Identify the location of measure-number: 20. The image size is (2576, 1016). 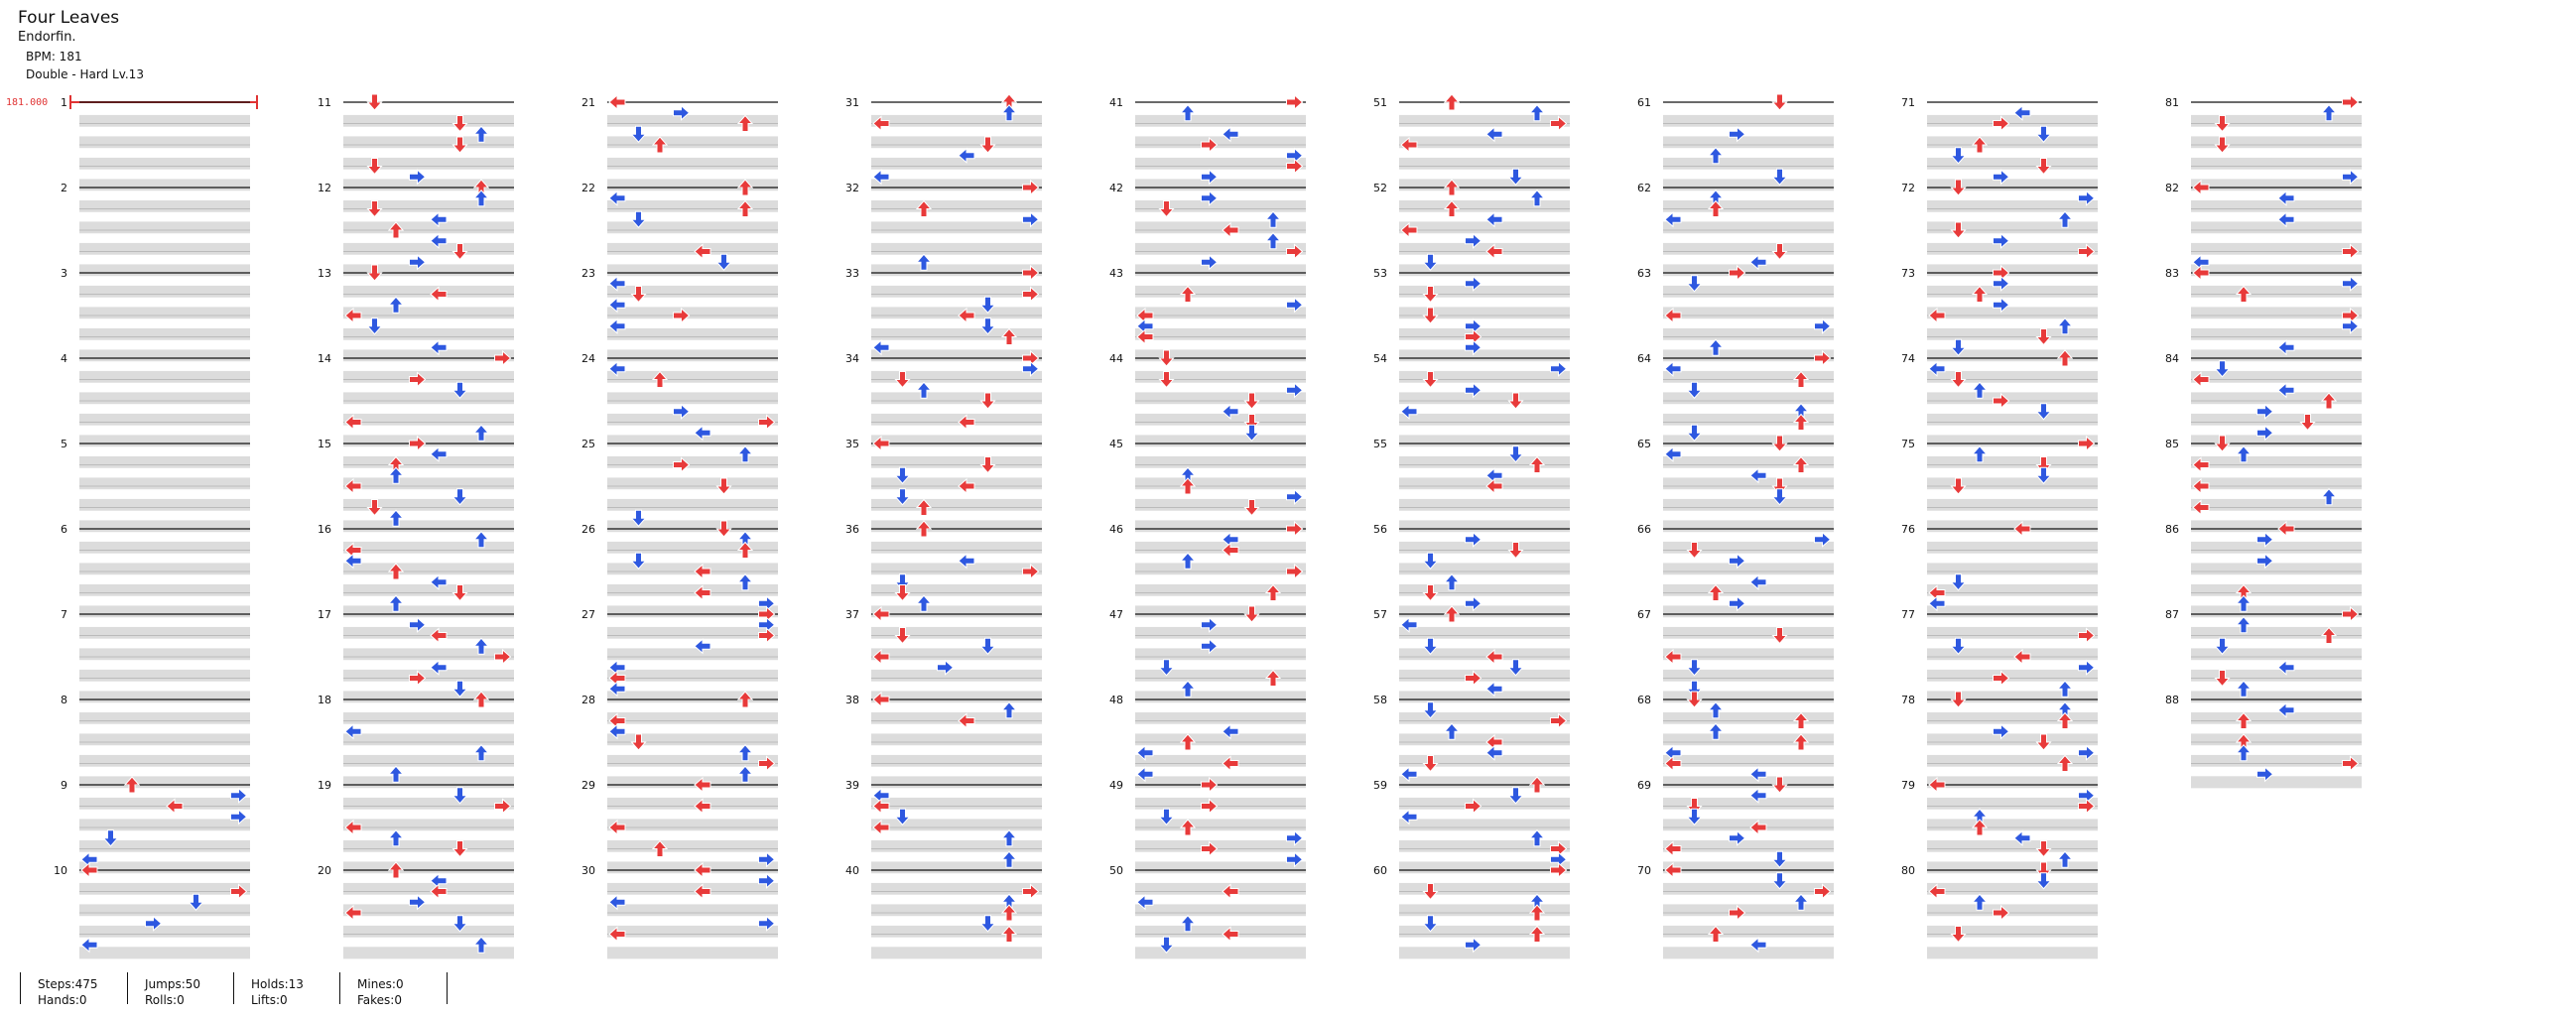
(324, 870).